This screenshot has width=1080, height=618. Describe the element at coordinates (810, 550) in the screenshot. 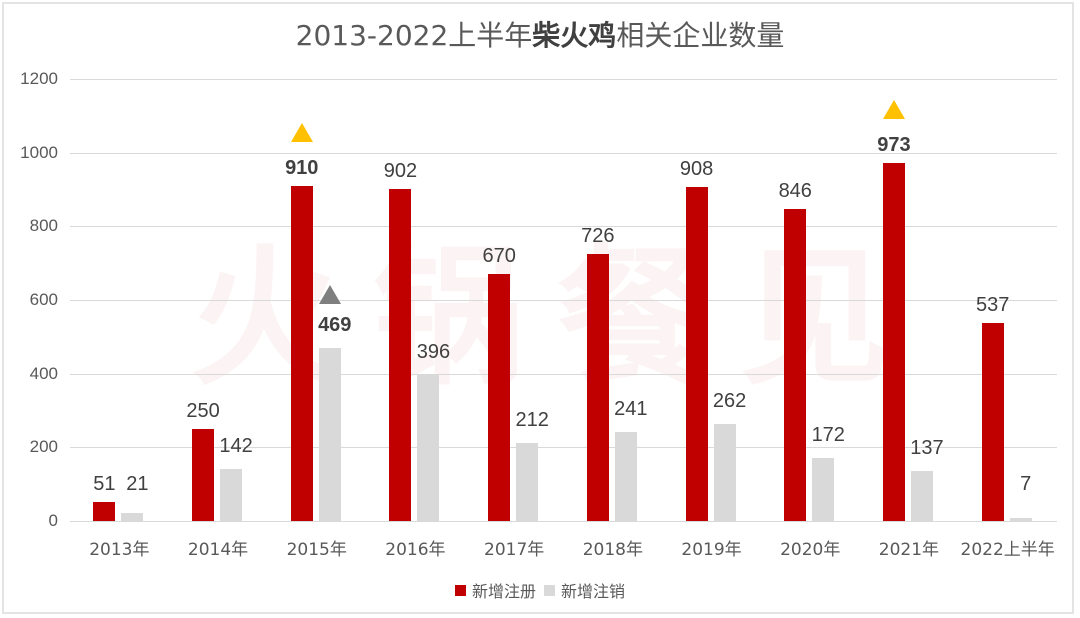

I see `x-tick-label: 2020年` at that location.